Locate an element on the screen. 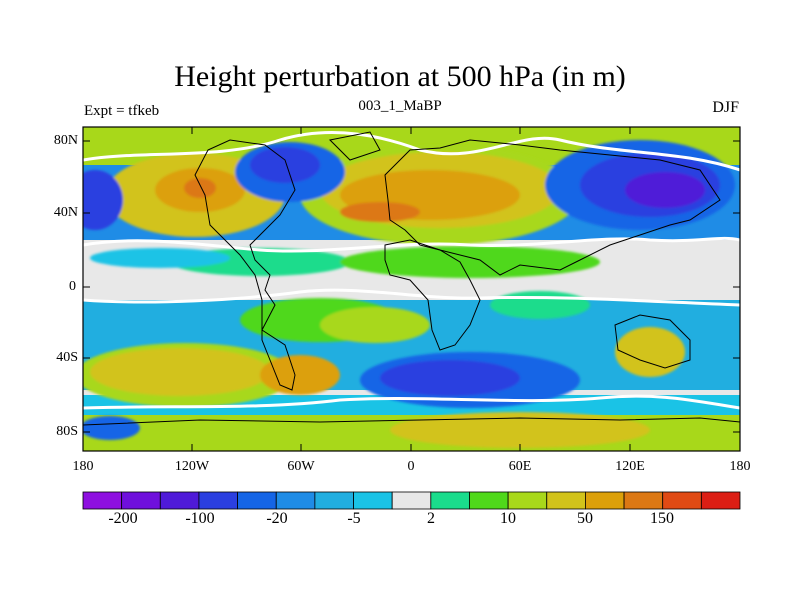 Image resolution: width=800 pixels, height=600 pixels. blob-spac-yellow is located at coordinates (180, 372).